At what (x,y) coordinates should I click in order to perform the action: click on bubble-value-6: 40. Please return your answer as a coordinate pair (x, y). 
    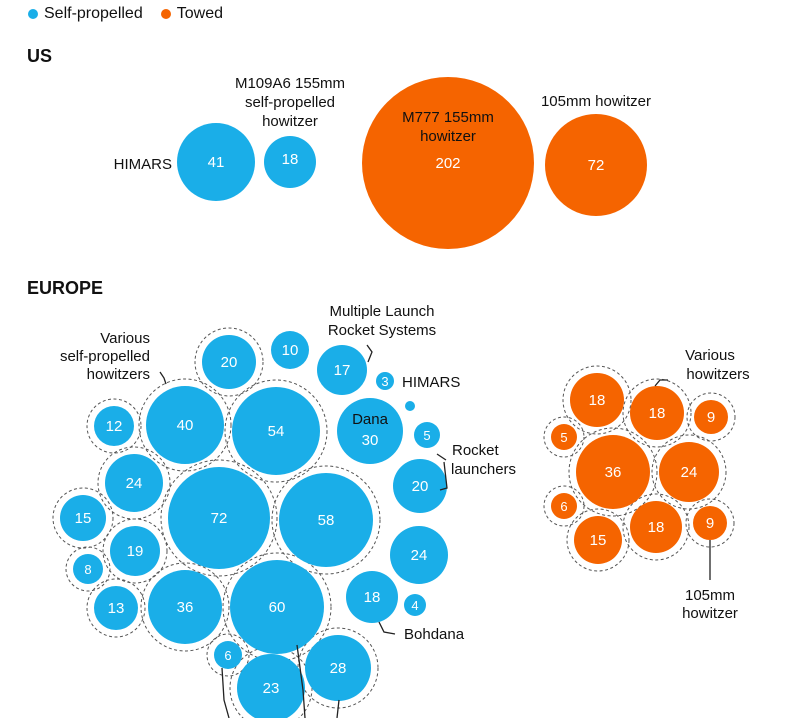
    Looking at the image, I should click on (185, 425).